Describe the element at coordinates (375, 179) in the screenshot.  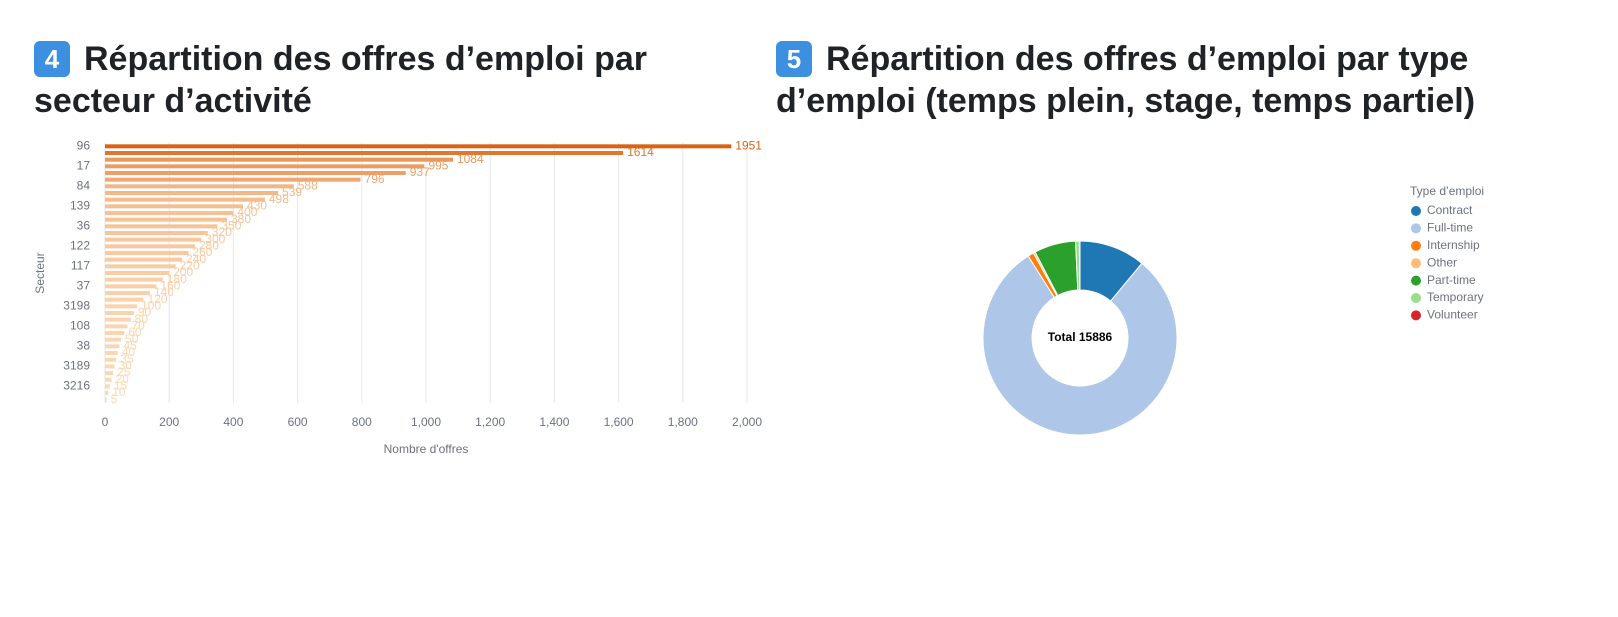
I see `data-label: 796` at that location.